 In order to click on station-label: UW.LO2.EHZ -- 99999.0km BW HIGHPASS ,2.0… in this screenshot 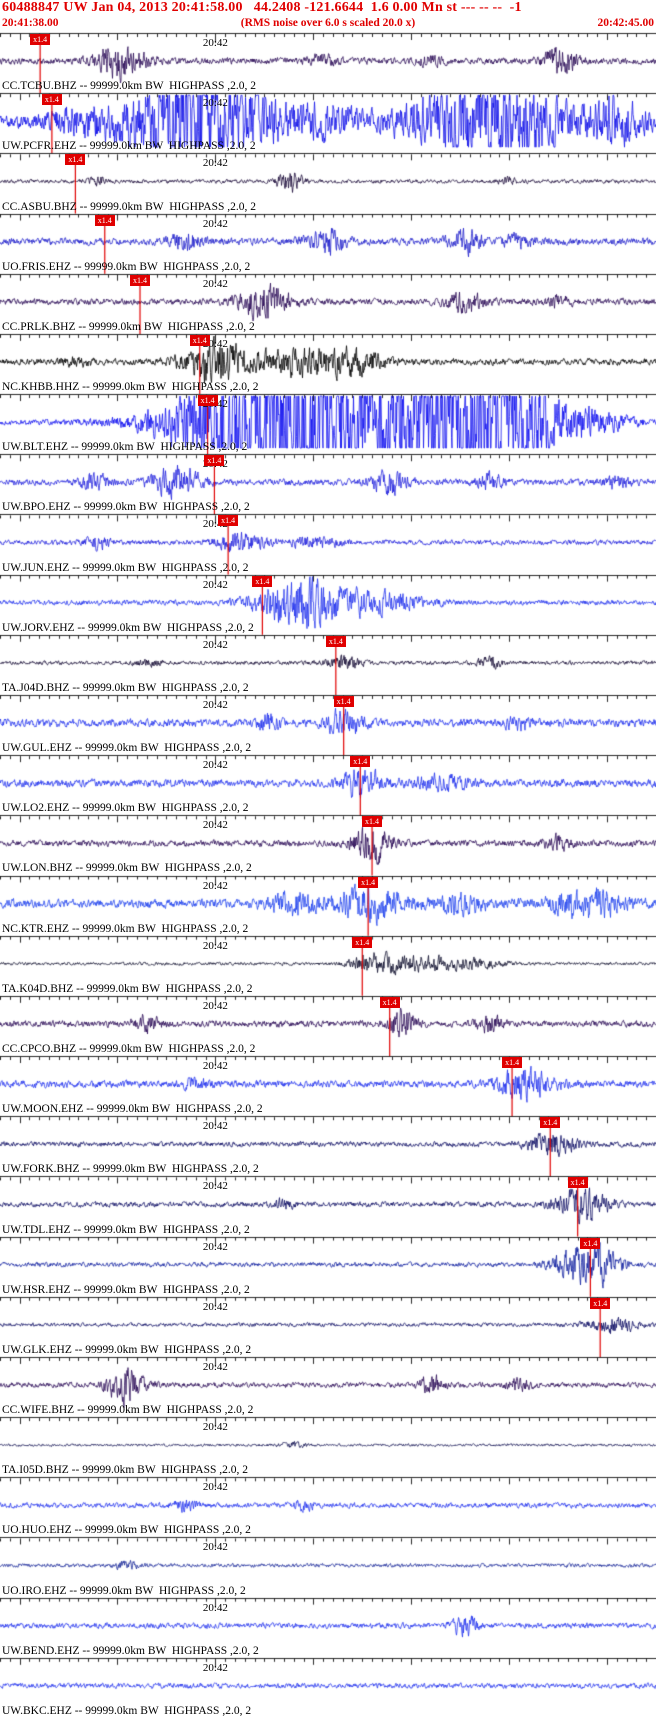, I will do `click(125, 808)`.